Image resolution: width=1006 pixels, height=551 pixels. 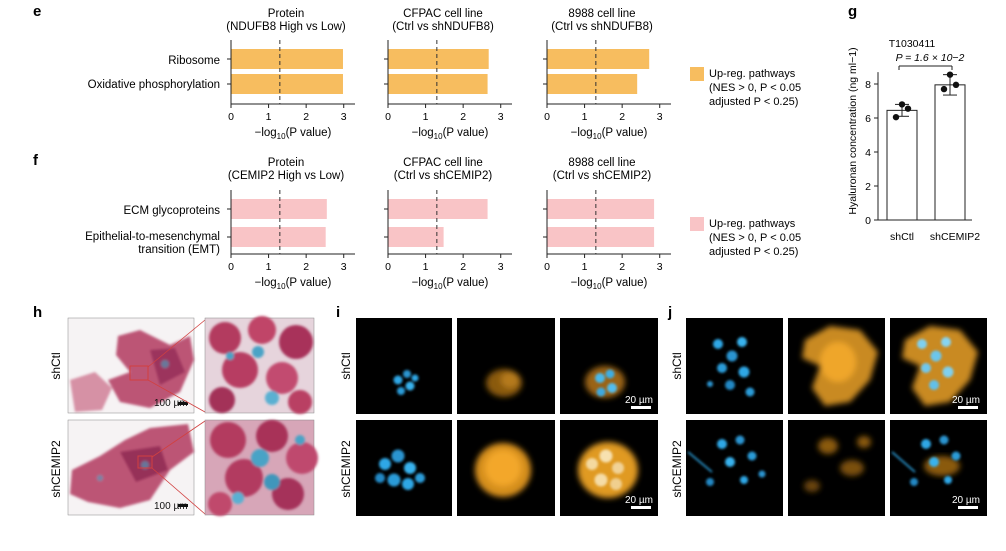 I want to click on category-label-oxphos: Oxidative phosphorylation, so click(x=154, y=85).